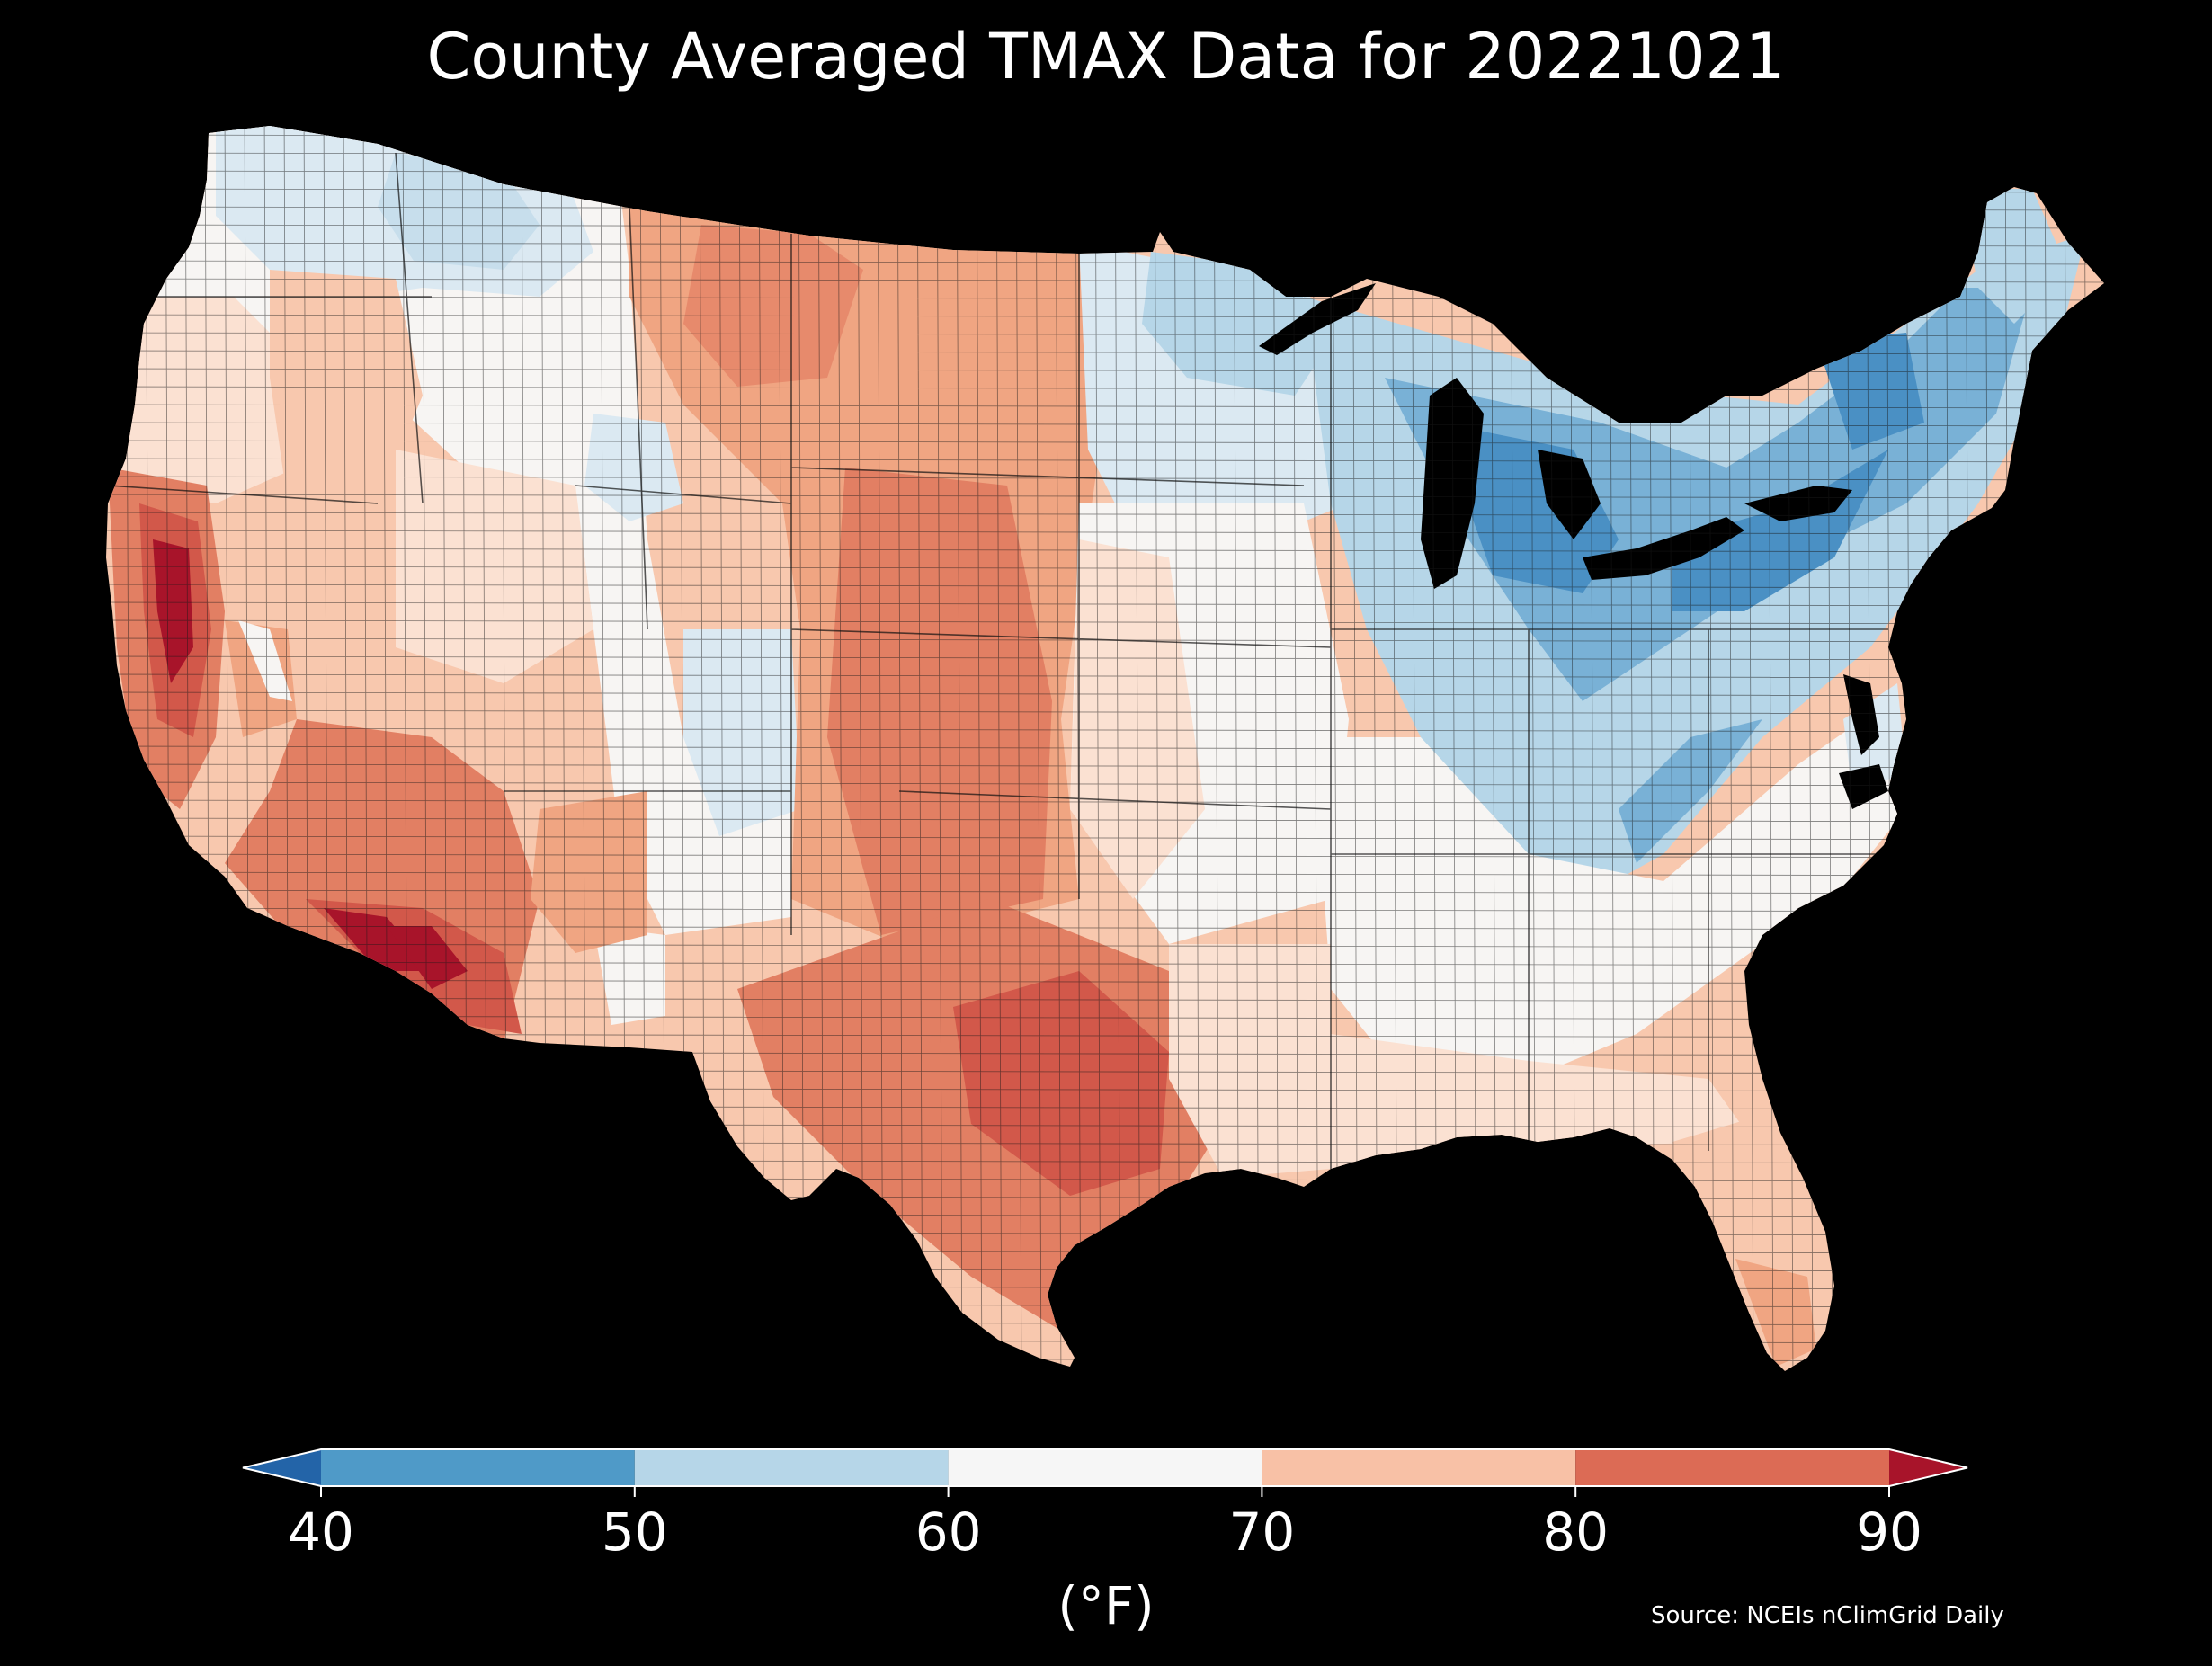  What do you see at coordinates (282, 1468) in the screenshot?
I see `colorbar-under-arrow` at bounding box center [282, 1468].